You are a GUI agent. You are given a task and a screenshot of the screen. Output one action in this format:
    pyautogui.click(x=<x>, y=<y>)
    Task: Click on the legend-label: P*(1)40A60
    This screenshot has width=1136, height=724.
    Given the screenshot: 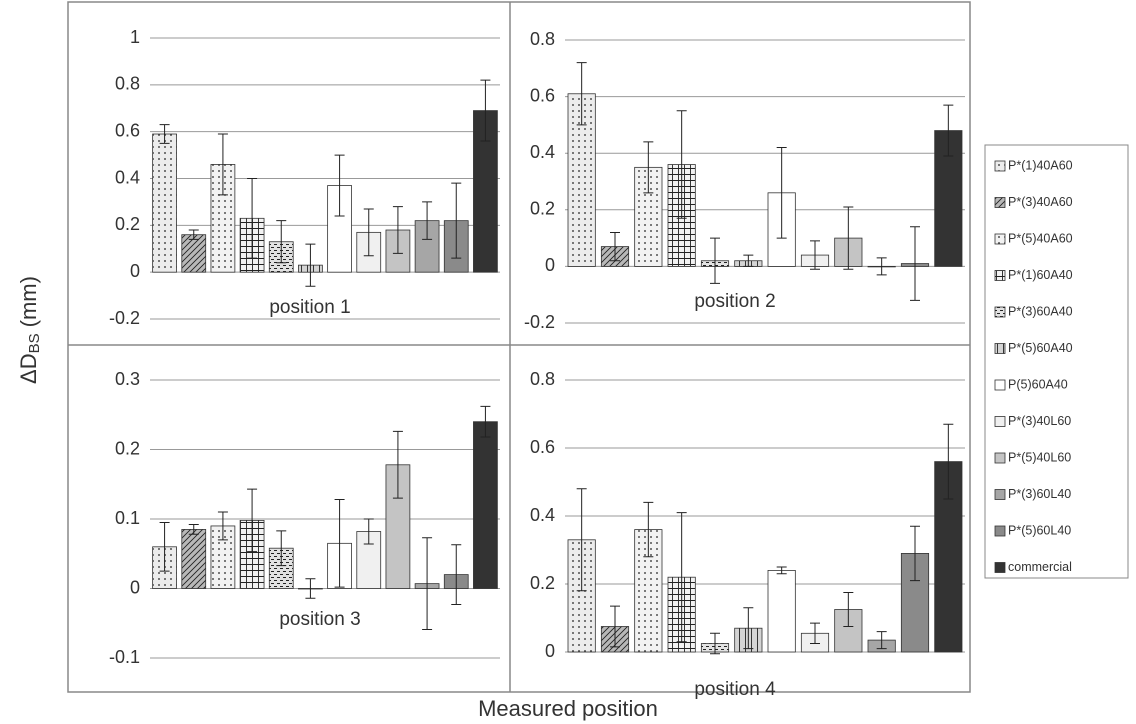 What is the action you would take?
    pyautogui.click(x=1040, y=165)
    